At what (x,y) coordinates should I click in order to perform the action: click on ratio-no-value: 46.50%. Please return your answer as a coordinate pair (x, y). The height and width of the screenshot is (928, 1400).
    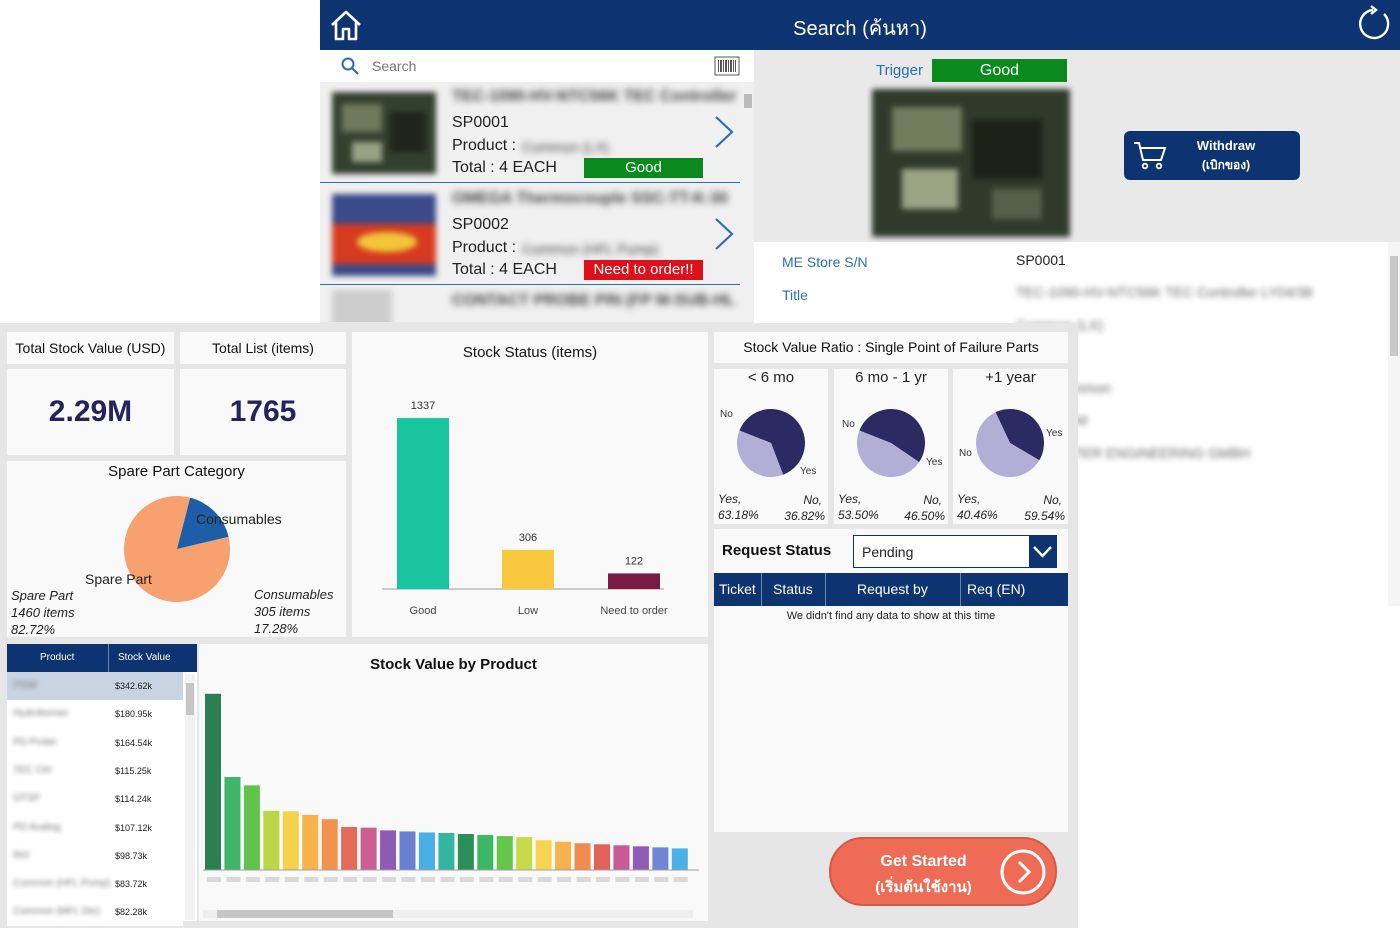
    Looking at the image, I should click on (924, 516).